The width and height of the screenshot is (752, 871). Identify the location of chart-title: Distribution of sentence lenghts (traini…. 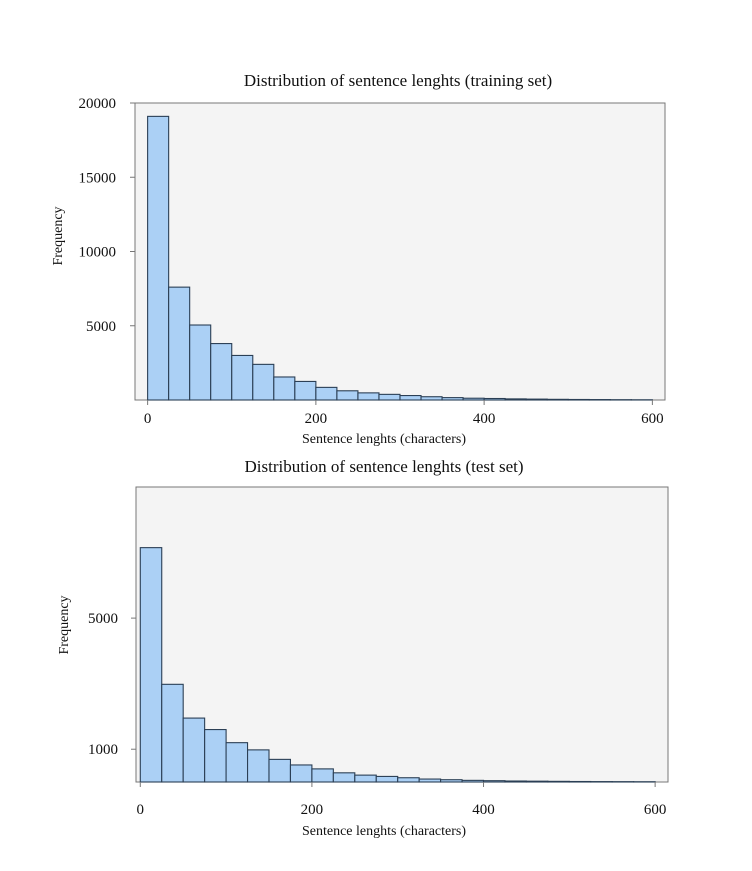
(398, 80).